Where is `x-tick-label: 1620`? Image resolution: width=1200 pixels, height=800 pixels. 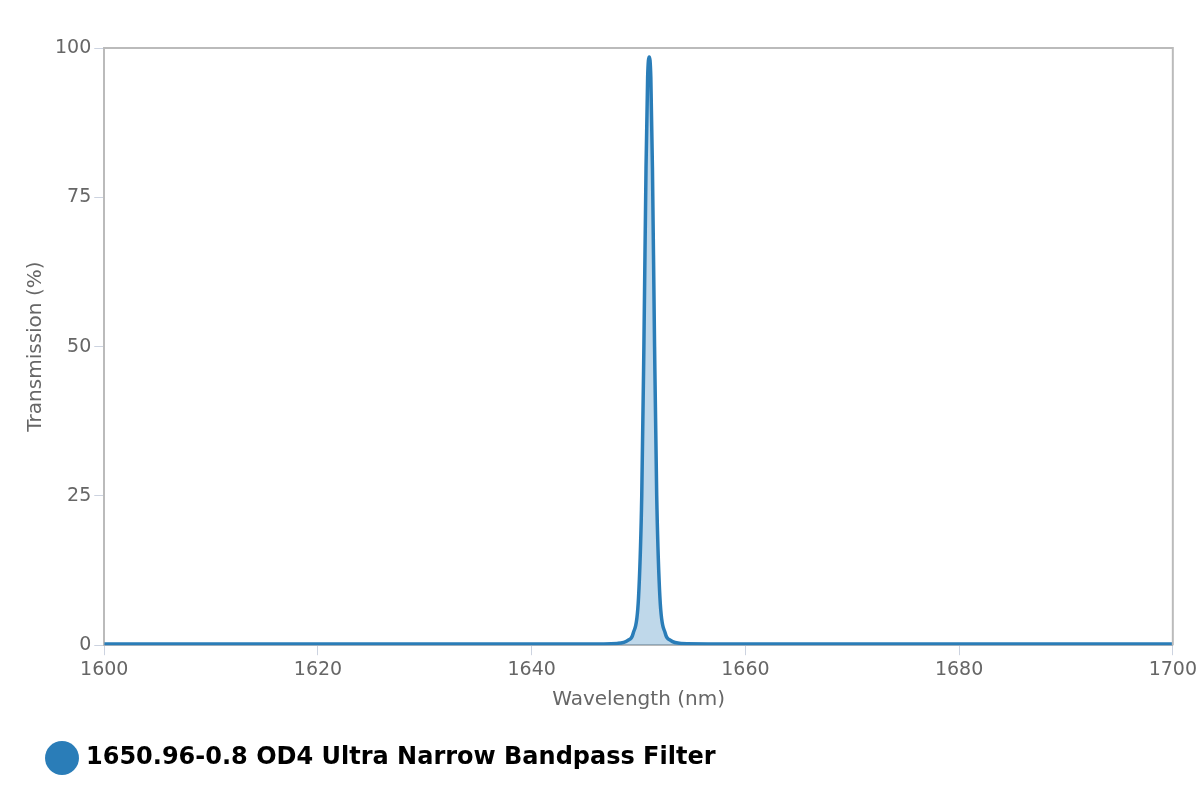 x-tick-label: 1620 is located at coordinates (318, 667).